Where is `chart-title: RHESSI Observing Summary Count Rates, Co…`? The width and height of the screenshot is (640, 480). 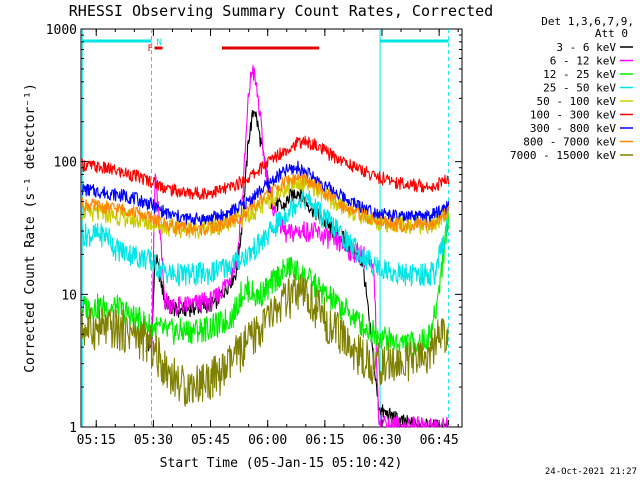 chart-title: RHESSI Observing Summary Count Rates, Co… is located at coordinates (281, 11).